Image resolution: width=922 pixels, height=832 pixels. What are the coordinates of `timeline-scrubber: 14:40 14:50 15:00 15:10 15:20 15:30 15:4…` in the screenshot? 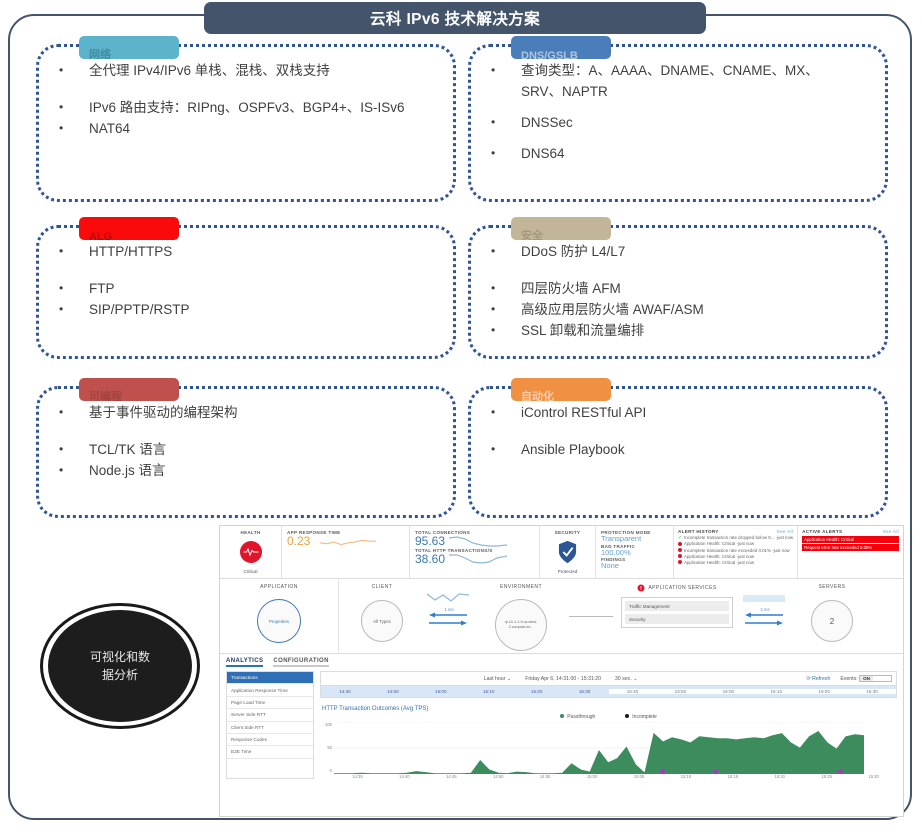 It's located at (608, 692).